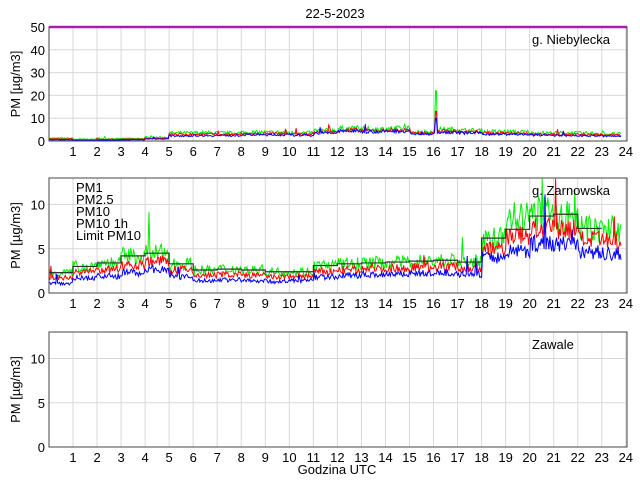  Describe the element at coordinates (571, 39) in the screenshot. I see `station-label: g. Niebylecka` at that location.